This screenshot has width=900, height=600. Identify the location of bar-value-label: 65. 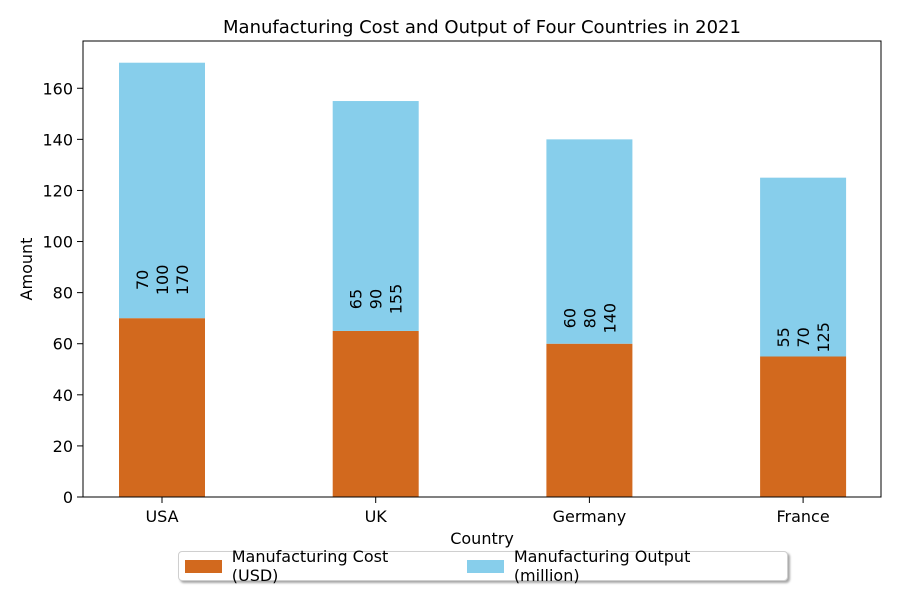
(356, 299).